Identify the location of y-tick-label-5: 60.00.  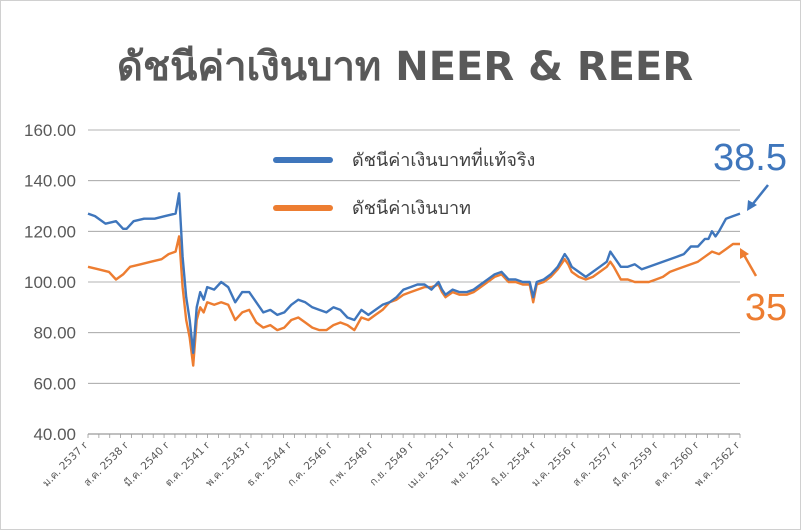
(54, 383).